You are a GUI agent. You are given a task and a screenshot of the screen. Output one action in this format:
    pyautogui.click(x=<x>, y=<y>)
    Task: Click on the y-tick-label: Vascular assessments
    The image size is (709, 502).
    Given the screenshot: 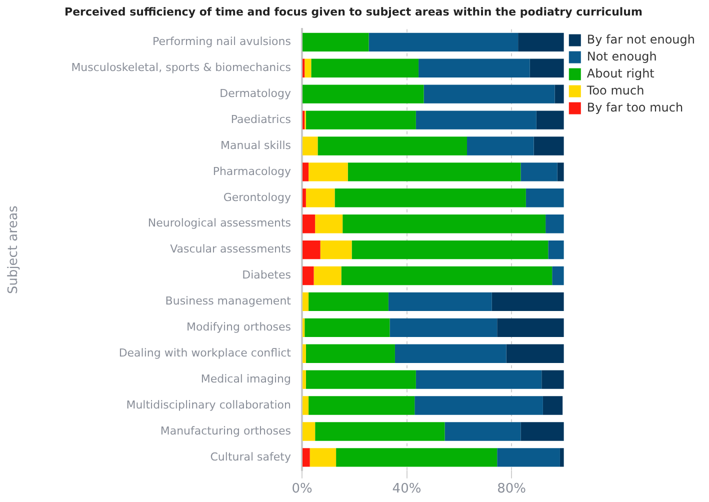 What is the action you would take?
    pyautogui.click(x=231, y=249)
    